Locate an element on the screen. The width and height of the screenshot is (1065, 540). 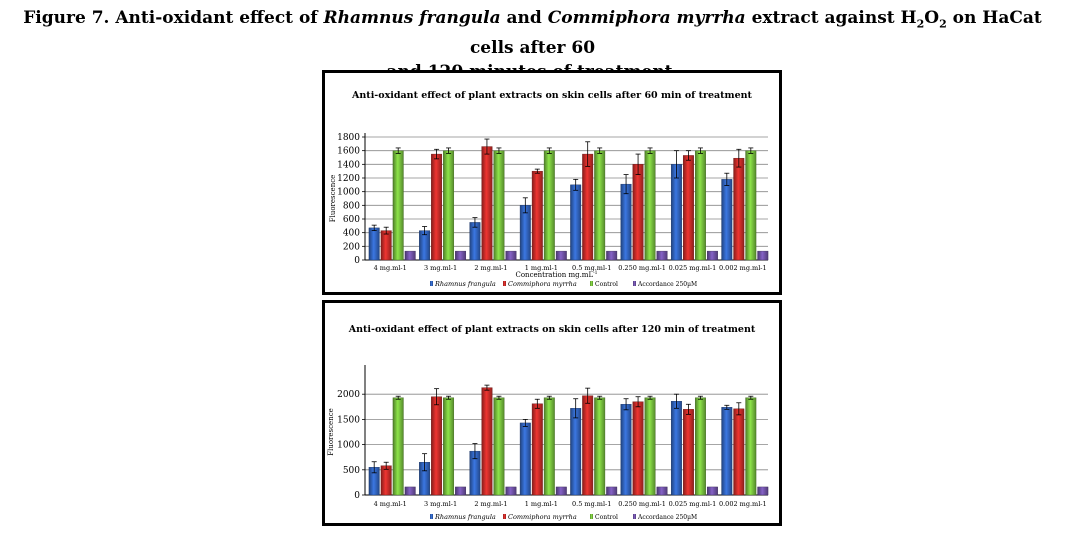
c60-y-tick-label: 1200 is located at coordinates (348, 179).